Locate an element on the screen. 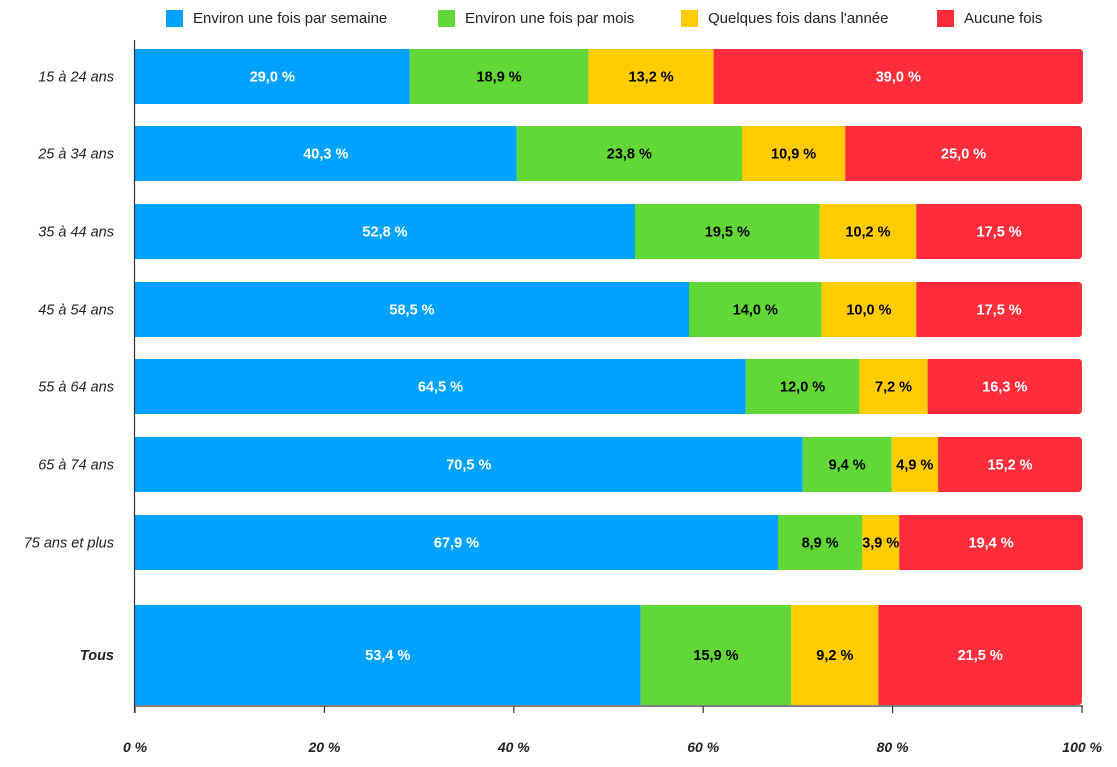  legend-item-monthly: Environ une fois par mois is located at coordinates (536, 18).